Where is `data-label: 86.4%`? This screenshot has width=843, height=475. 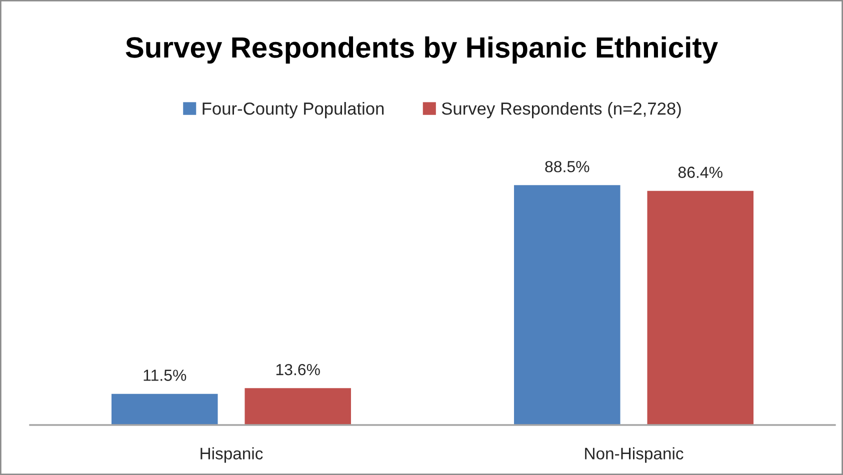
data-label: 86.4% is located at coordinates (700, 172).